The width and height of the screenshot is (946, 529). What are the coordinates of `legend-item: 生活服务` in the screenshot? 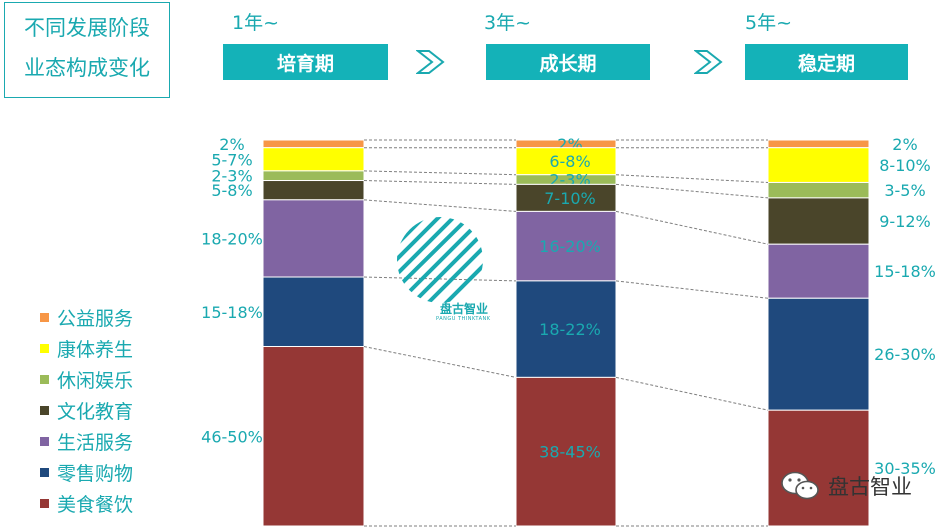 It's located at (110, 441).